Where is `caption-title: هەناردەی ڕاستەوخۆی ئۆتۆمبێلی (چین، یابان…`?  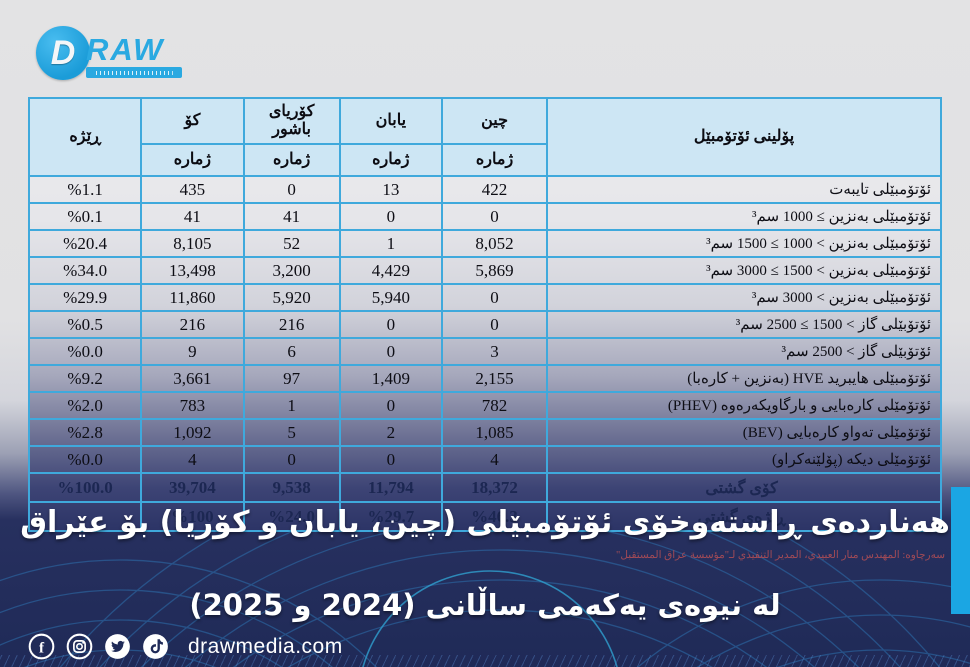
caption-title: هەناردەی ڕاستەوخۆی ئۆتۆمبێلی (چین، یابان… is located at coordinates (485, 522).